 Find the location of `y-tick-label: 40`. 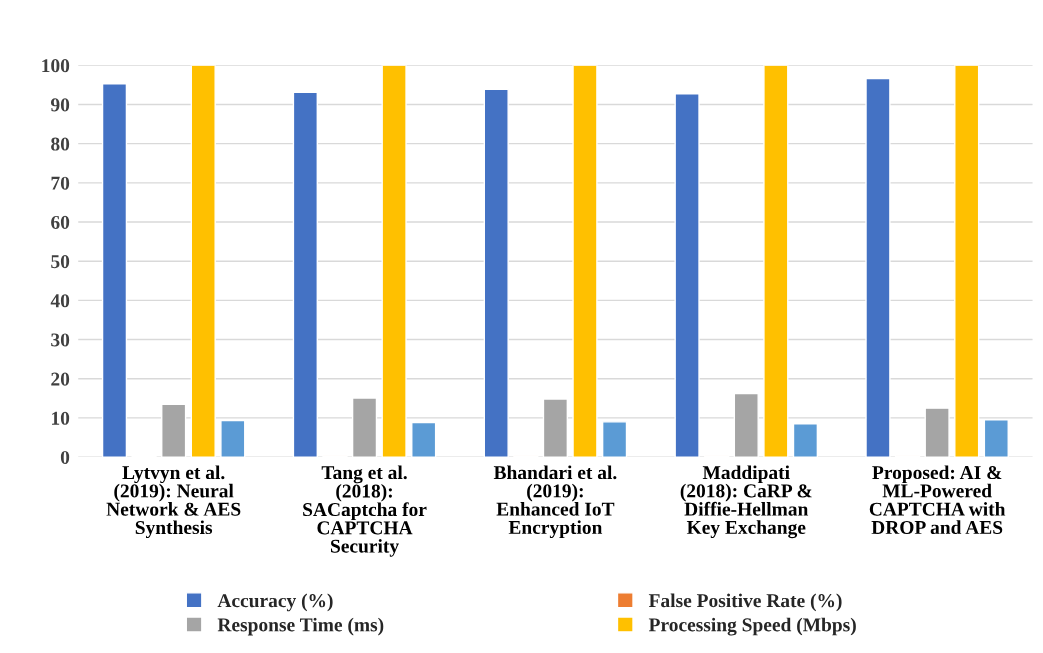

y-tick-label: 40 is located at coordinates (60, 301).